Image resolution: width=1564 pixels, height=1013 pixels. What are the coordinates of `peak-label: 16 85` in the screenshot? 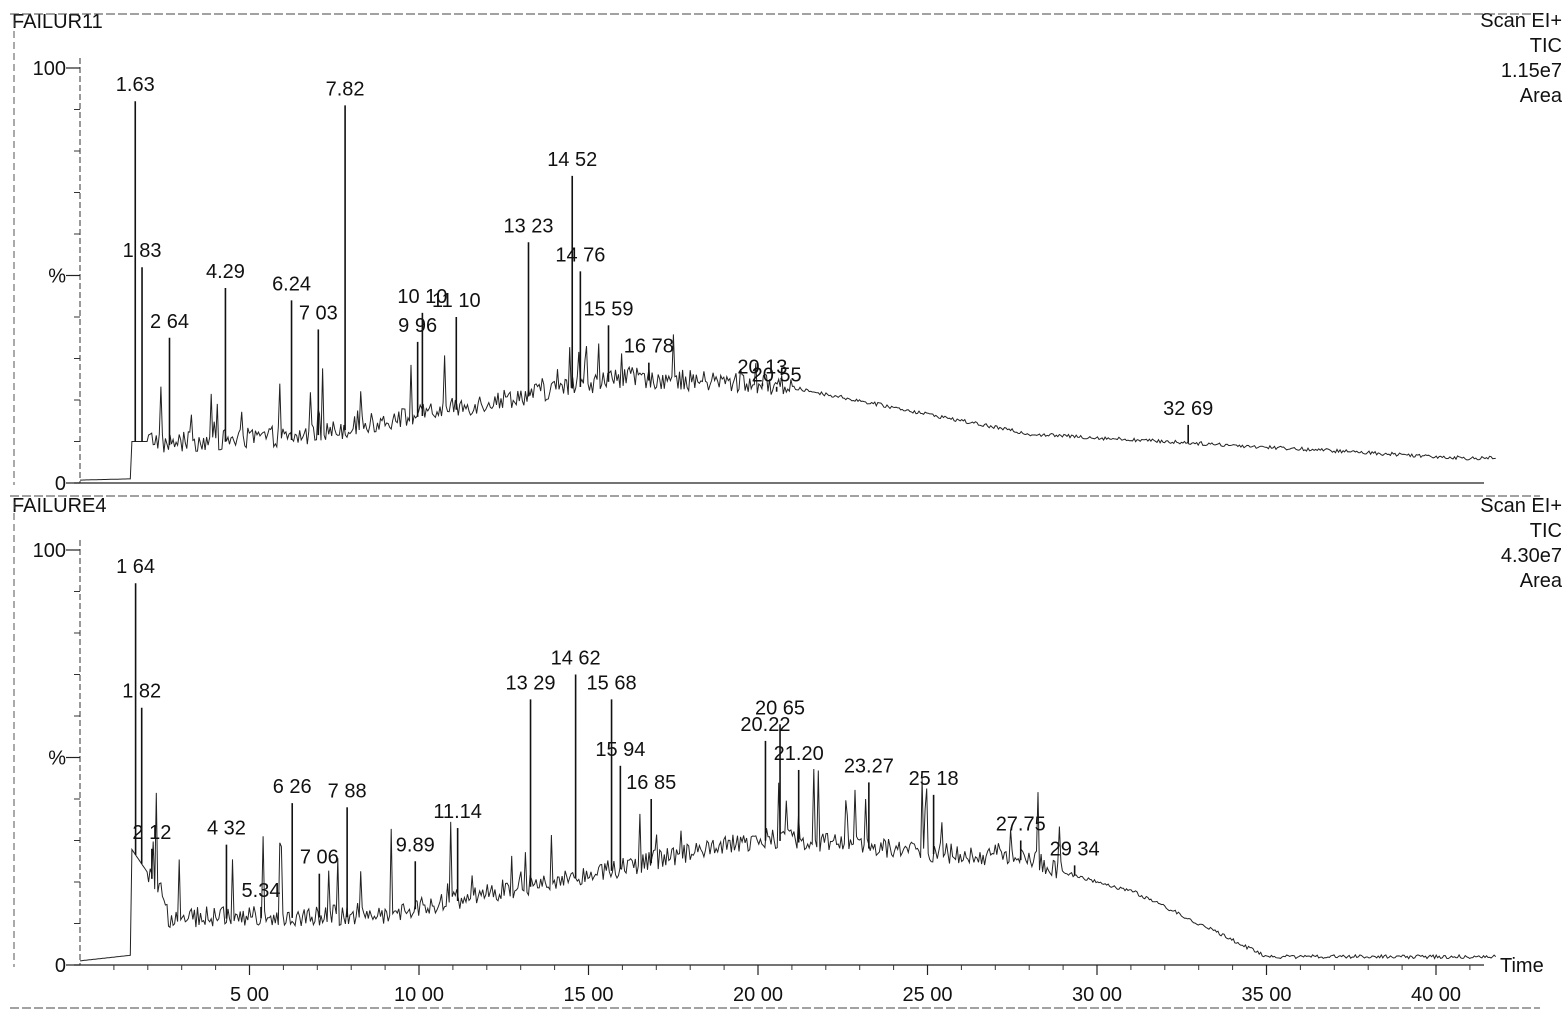 It's located at (651, 783).